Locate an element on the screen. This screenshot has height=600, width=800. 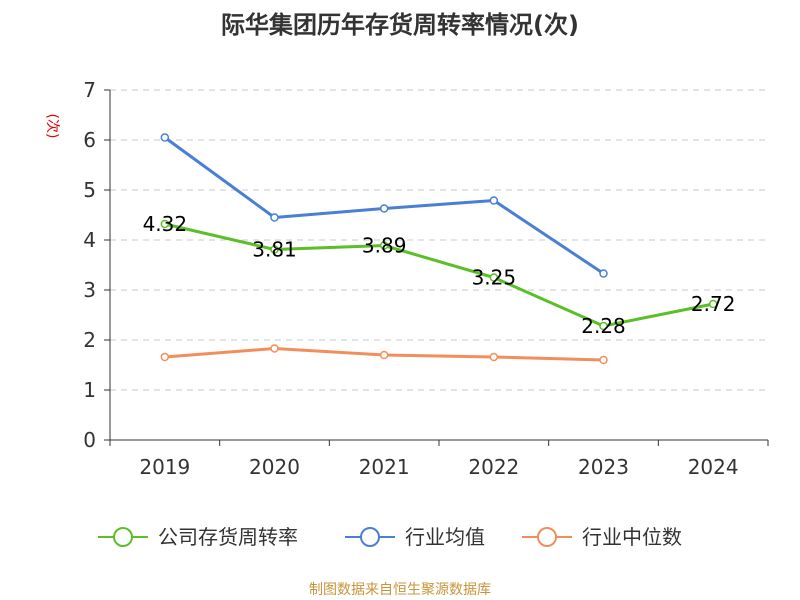
data-label-2024: 2.72 is located at coordinates (713, 304).